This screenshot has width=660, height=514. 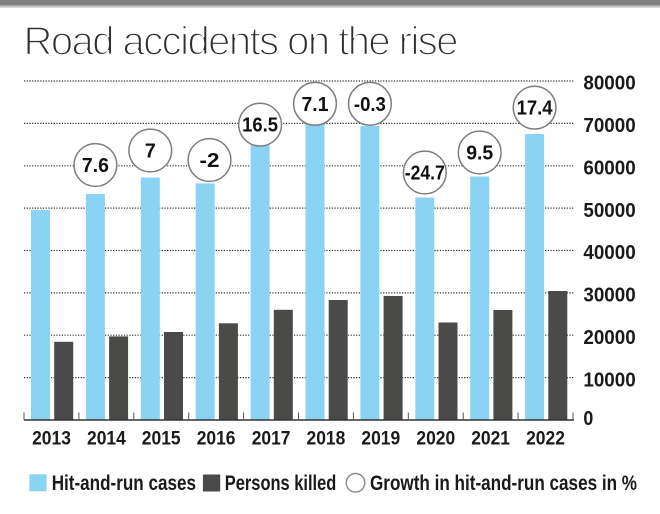 What do you see at coordinates (210, 160) in the screenshot?
I see `svg-text: -2` at bounding box center [210, 160].